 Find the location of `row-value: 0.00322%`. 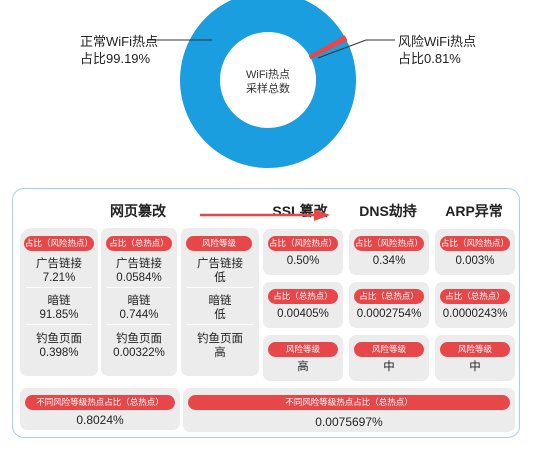

row-value: 0.00322% is located at coordinates (139, 353).